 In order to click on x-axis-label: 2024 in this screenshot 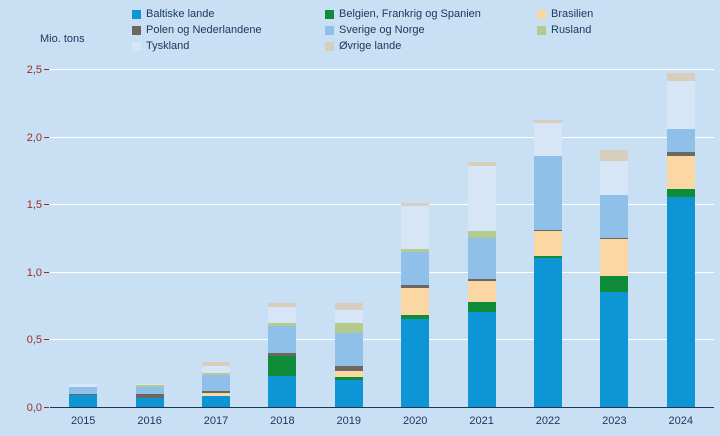, I will do `click(681, 421)`.